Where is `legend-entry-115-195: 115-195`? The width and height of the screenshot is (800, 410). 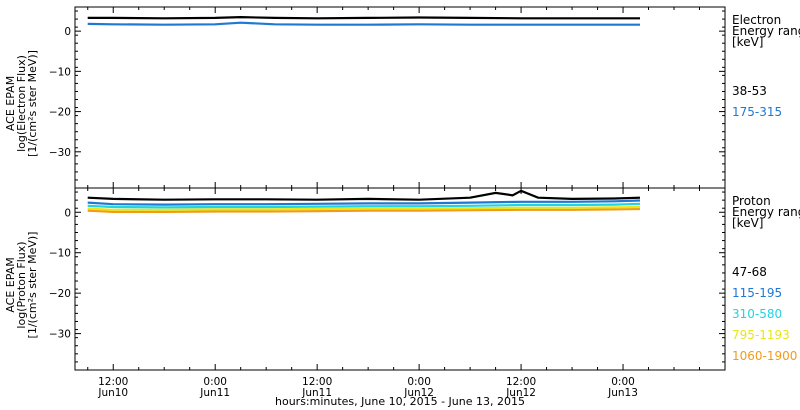
legend-entry-115-195: 115-195 is located at coordinates (757, 293).